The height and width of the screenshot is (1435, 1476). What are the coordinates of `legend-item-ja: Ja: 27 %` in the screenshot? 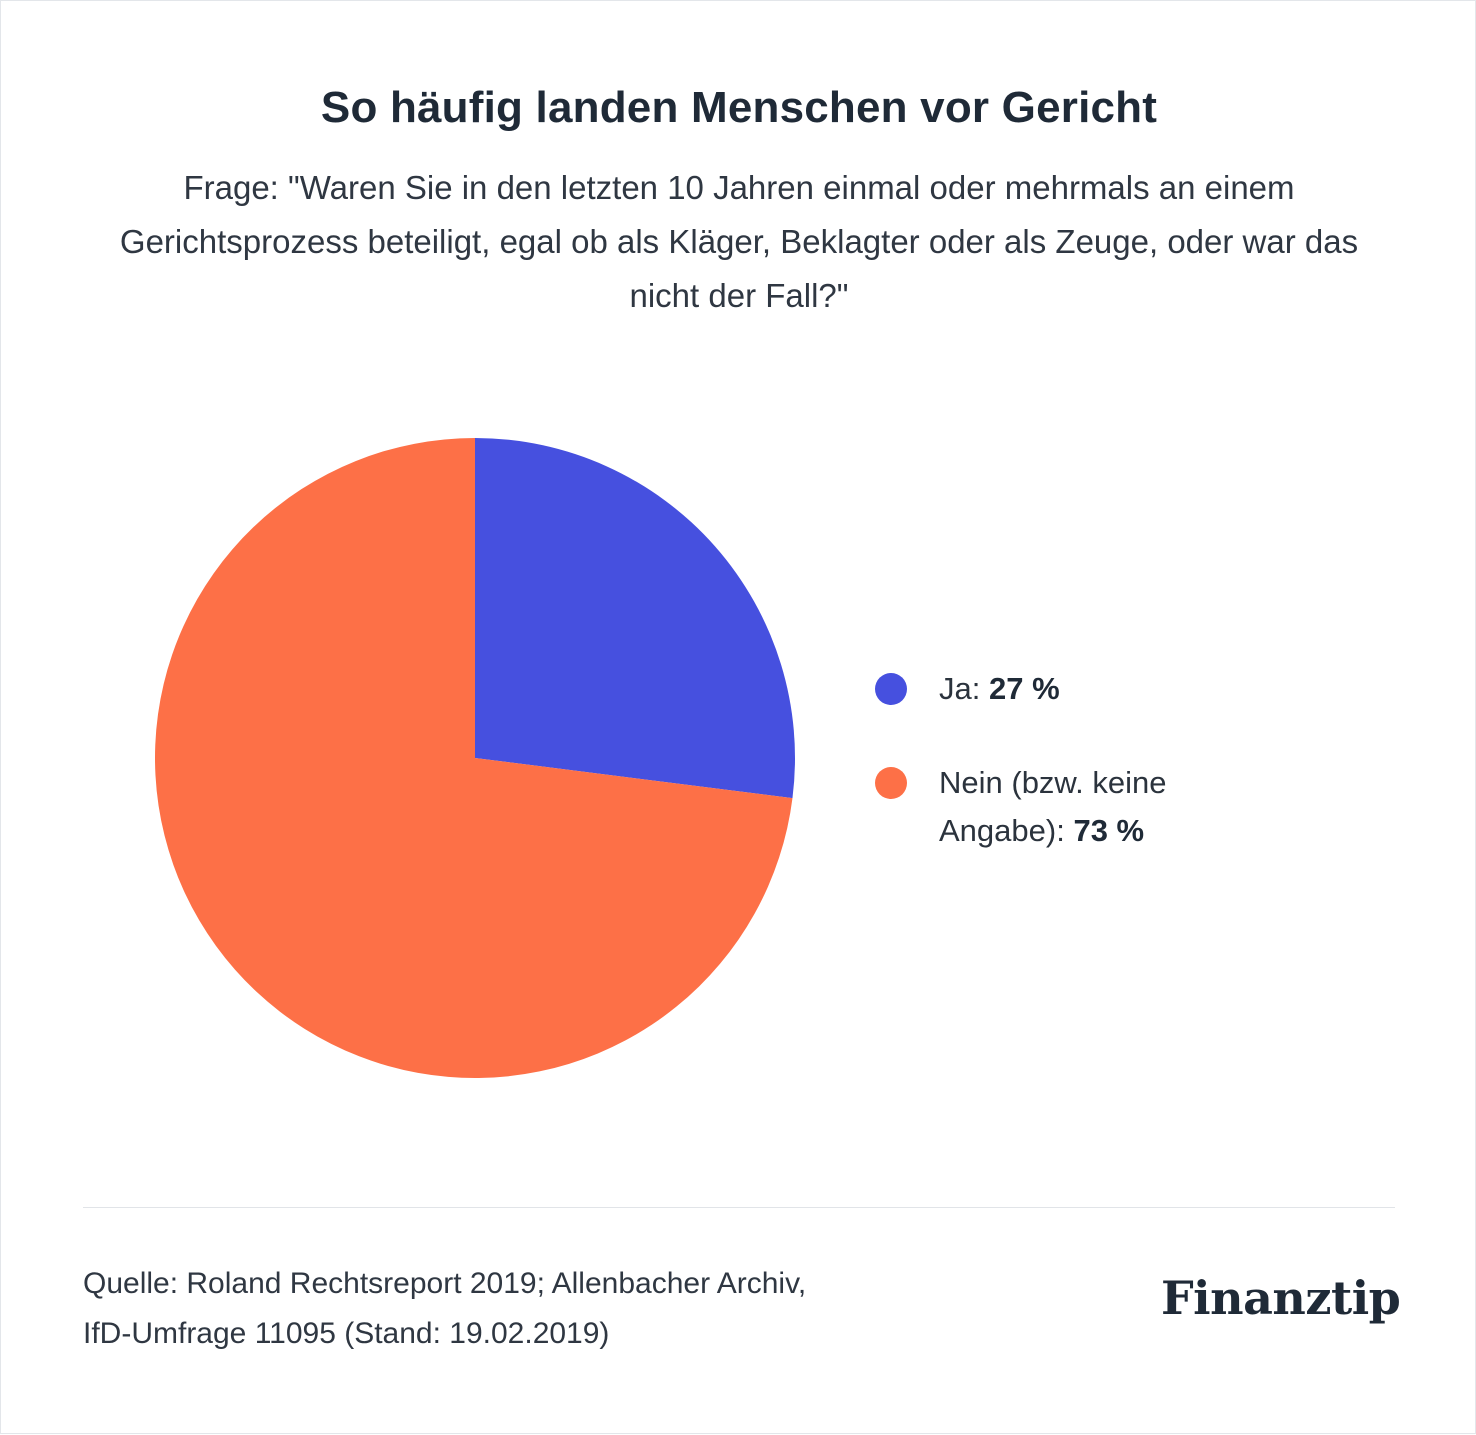 It's located at (1047, 689).